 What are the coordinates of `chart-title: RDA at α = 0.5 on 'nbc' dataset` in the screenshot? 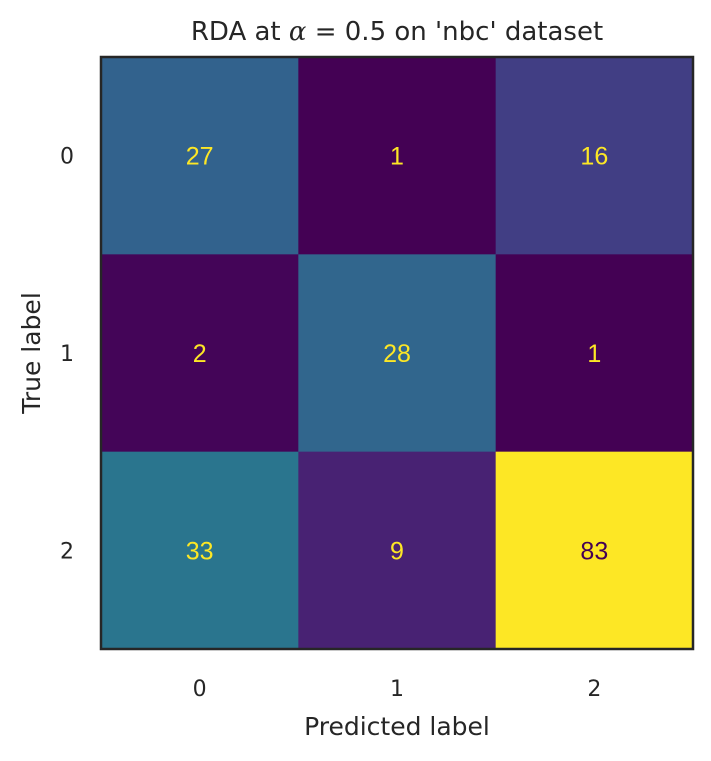 It's located at (397, 32).